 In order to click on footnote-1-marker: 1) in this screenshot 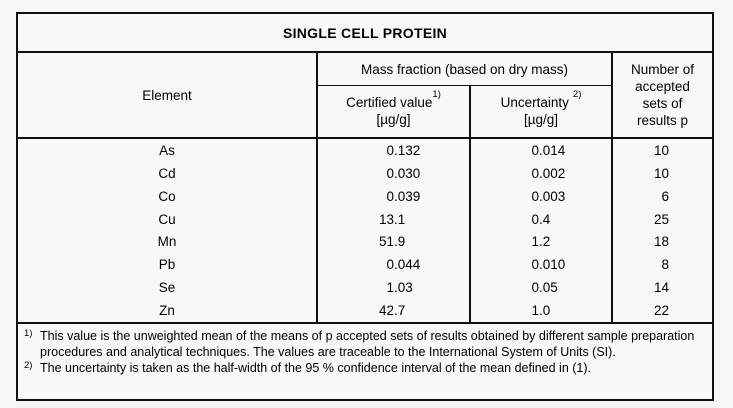, I will do `click(28, 333)`.